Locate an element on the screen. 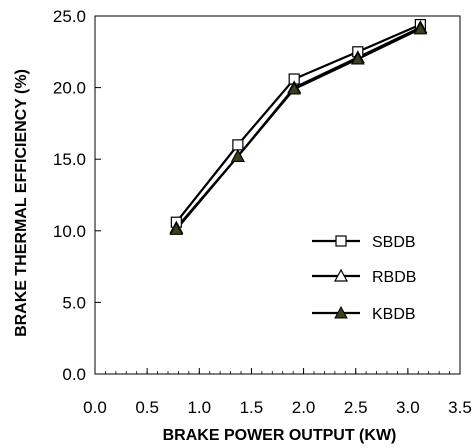 The image size is (476, 448). x-tick-label: 1.0 is located at coordinates (199, 407).